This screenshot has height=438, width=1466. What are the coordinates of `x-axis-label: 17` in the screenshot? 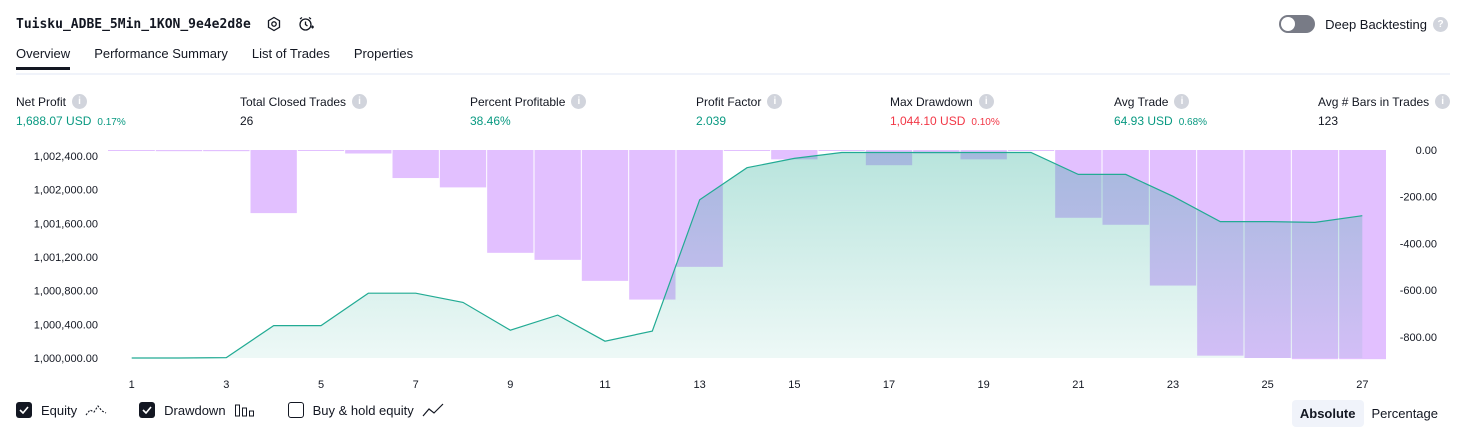 It's located at (889, 385).